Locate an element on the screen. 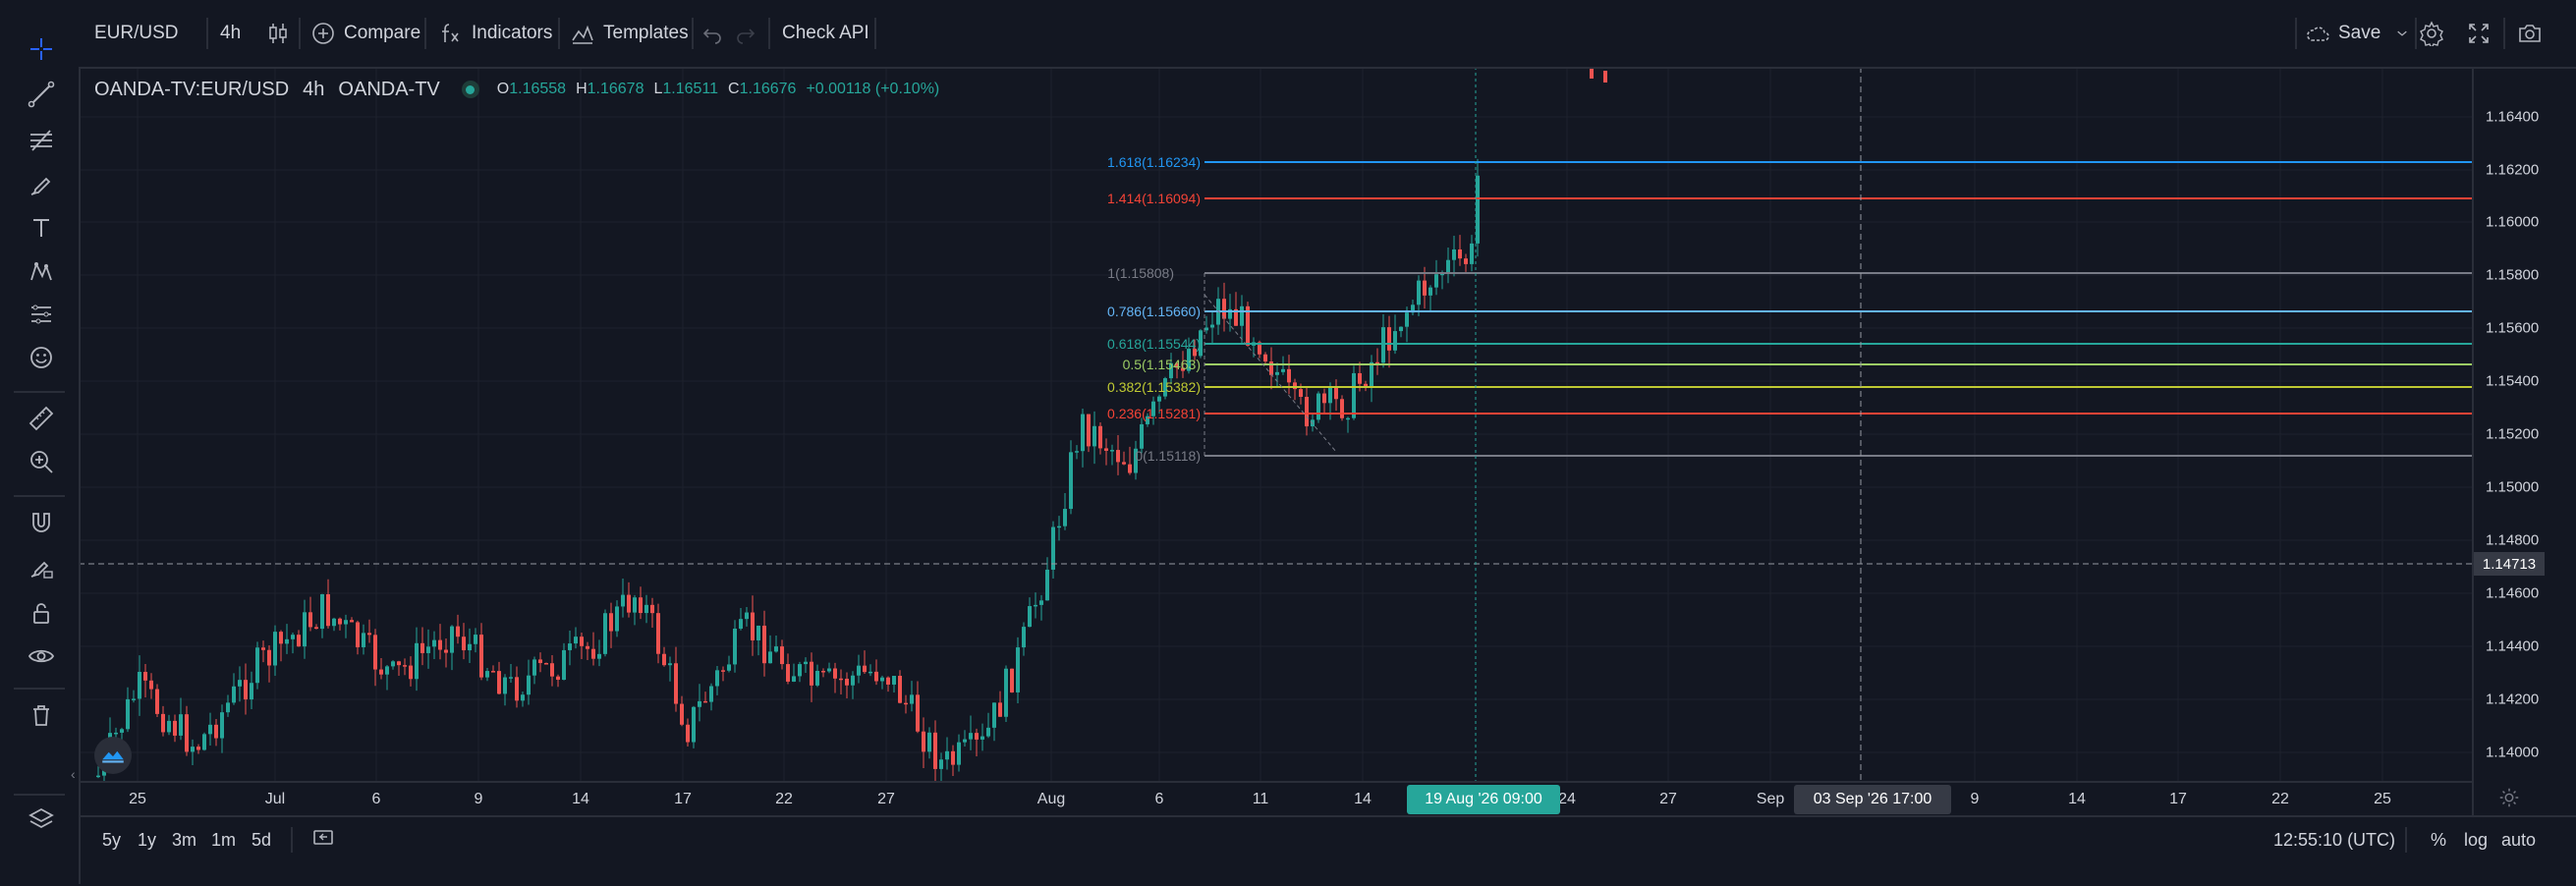  lock-drawing-icon is located at coordinates (41, 567).